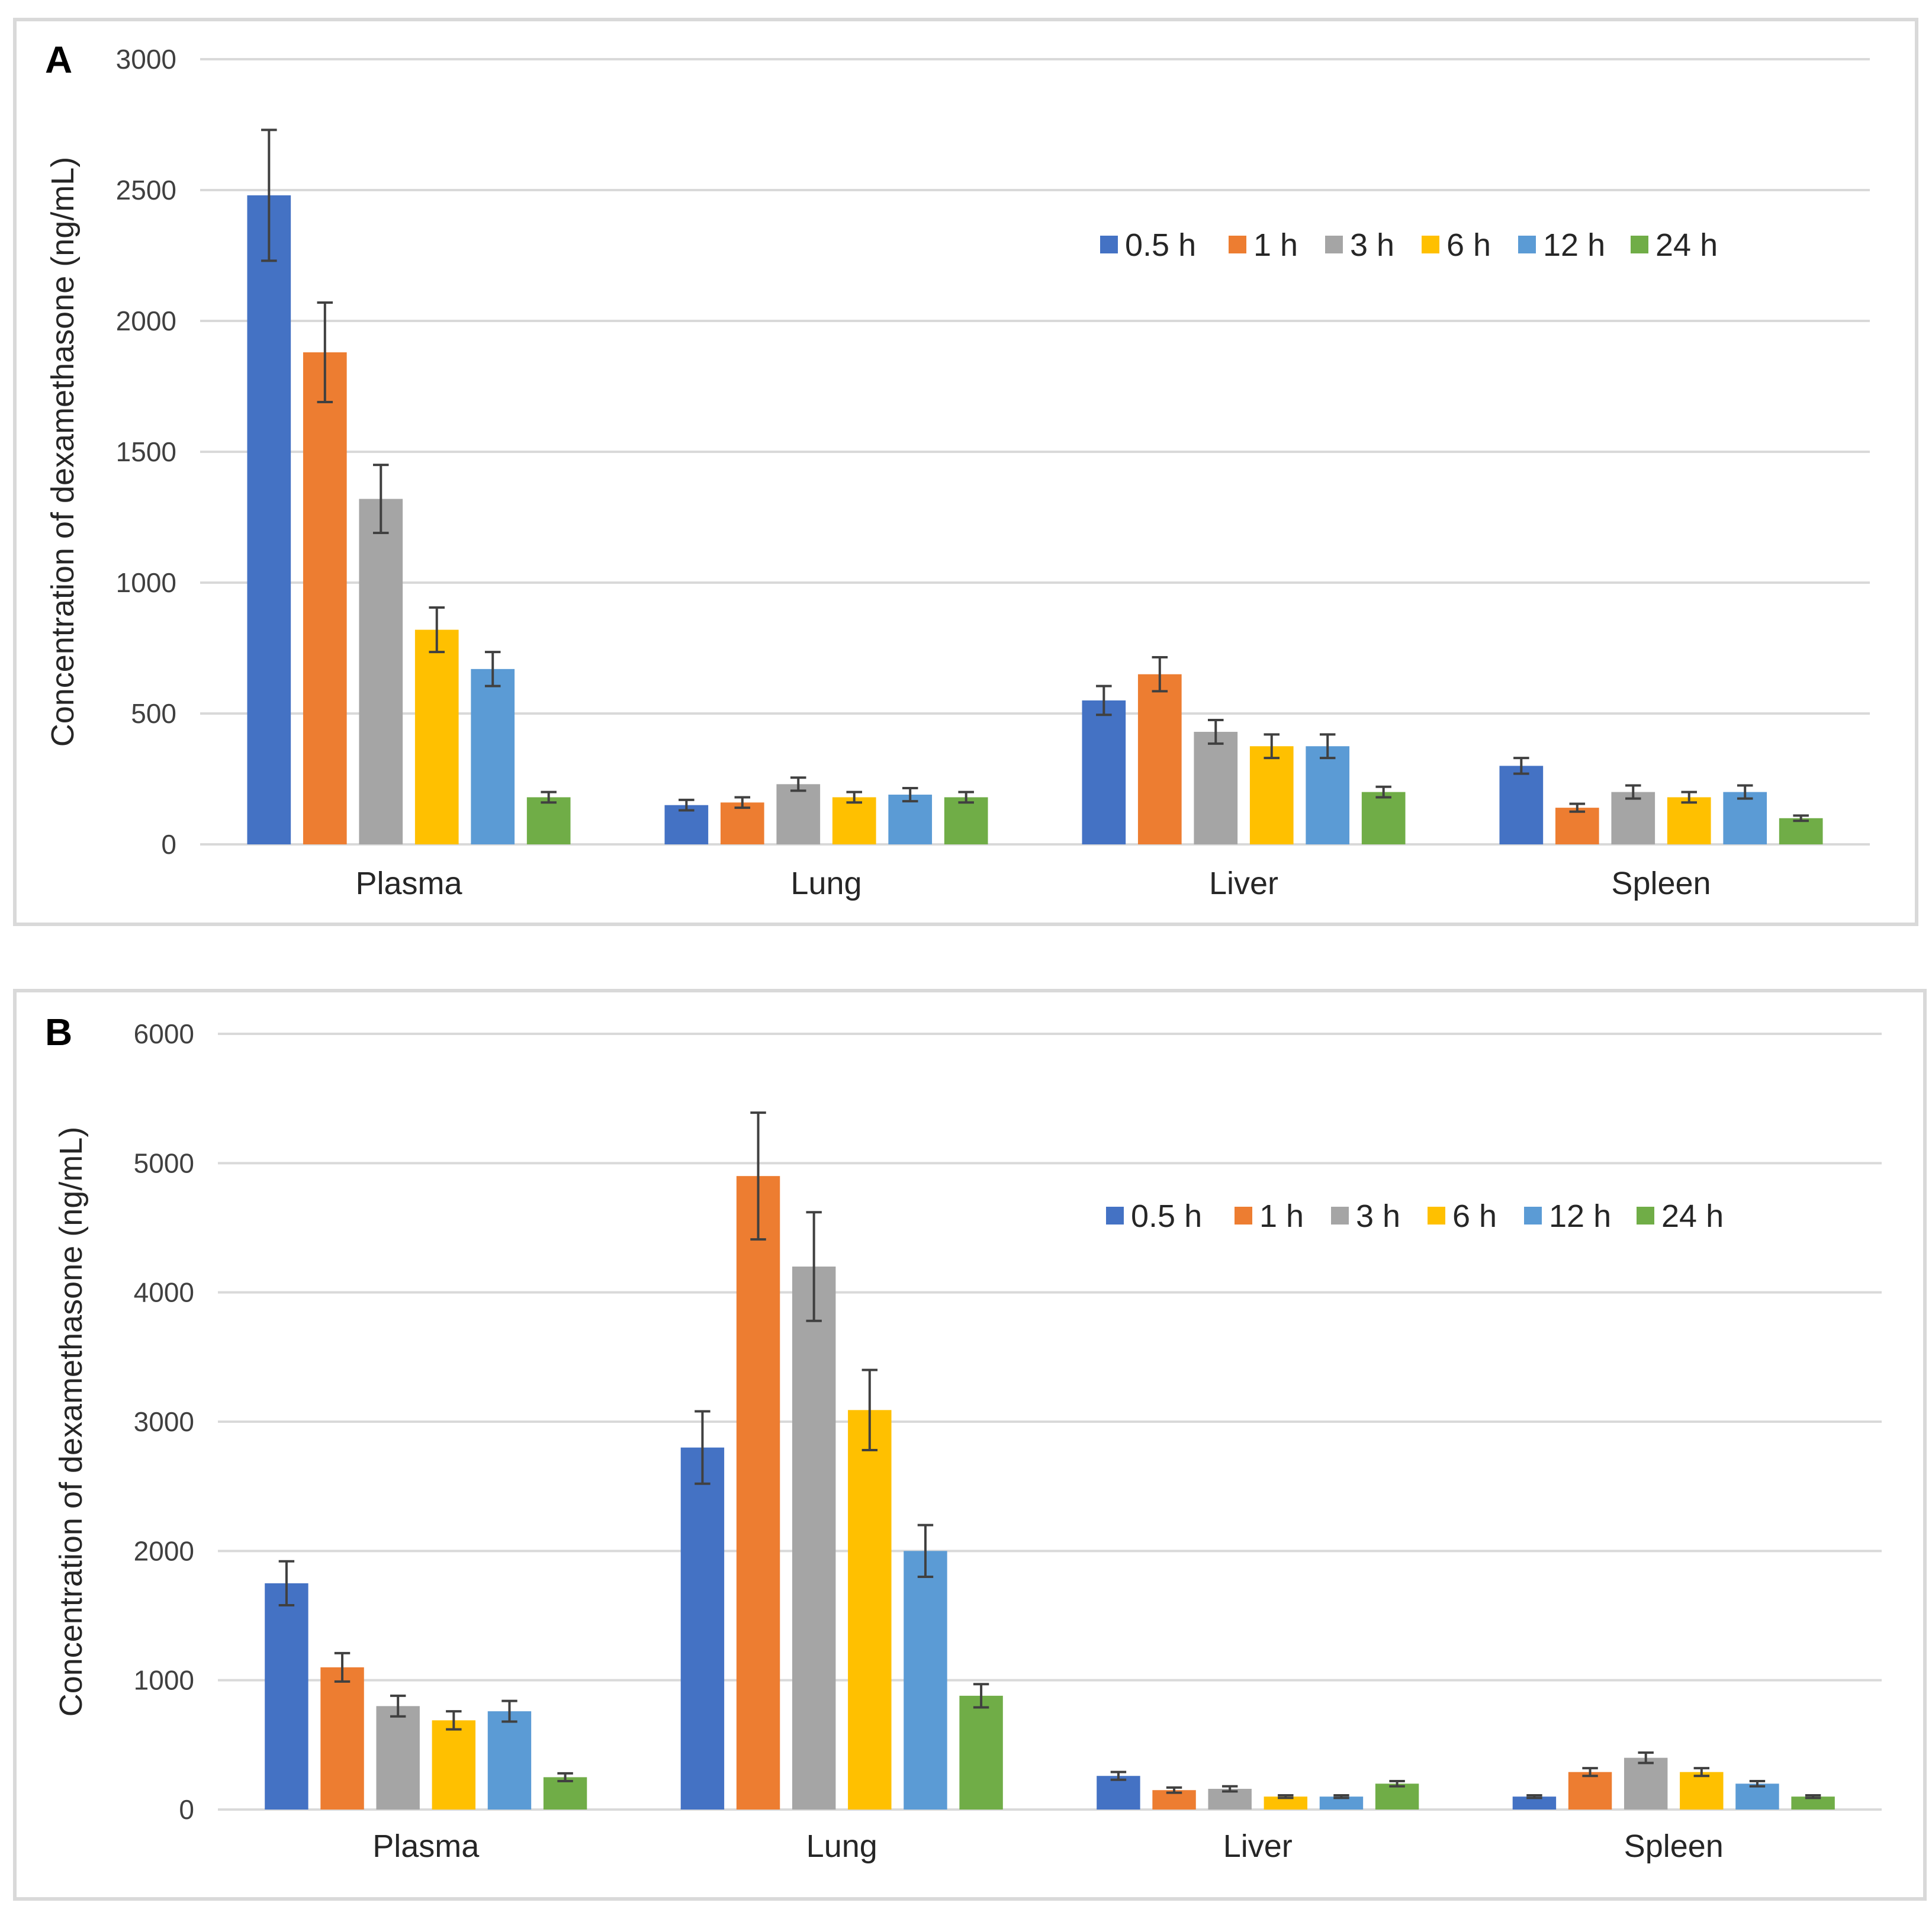 This screenshot has width=1932, height=1909. I want to click on bar-lung-05h, so click(702, 1628).